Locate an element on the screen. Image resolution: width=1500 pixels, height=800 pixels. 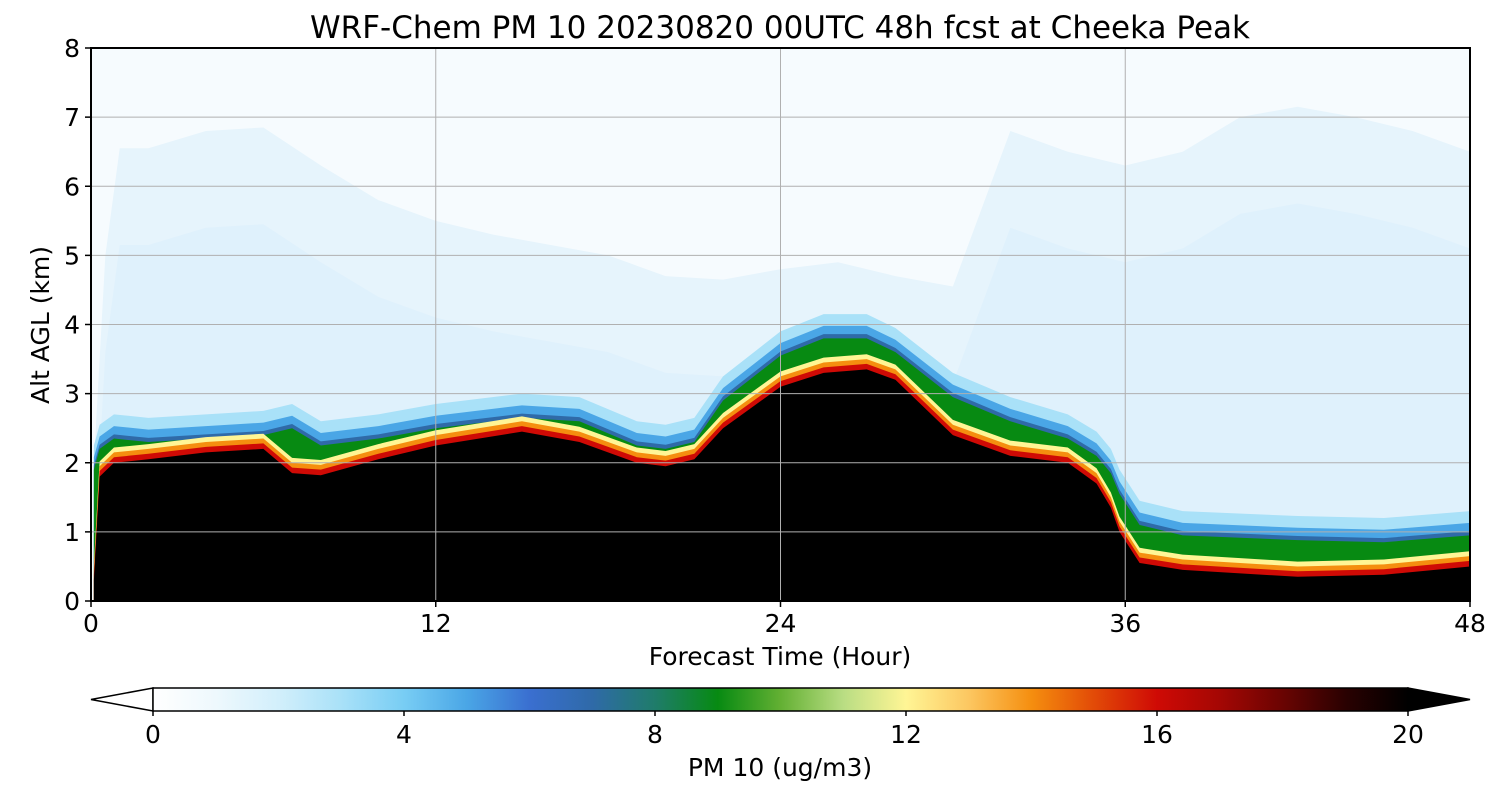
colorbar-extend-min is located at coordinates (122, 699).